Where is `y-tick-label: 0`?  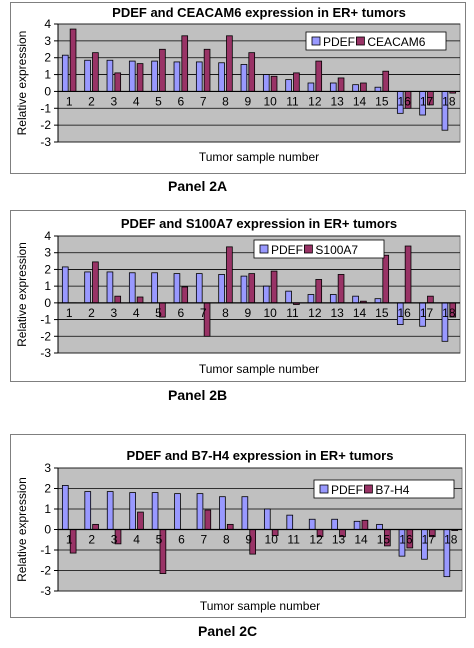 y-tick-label: 0 is located at coordinates (47, 530).